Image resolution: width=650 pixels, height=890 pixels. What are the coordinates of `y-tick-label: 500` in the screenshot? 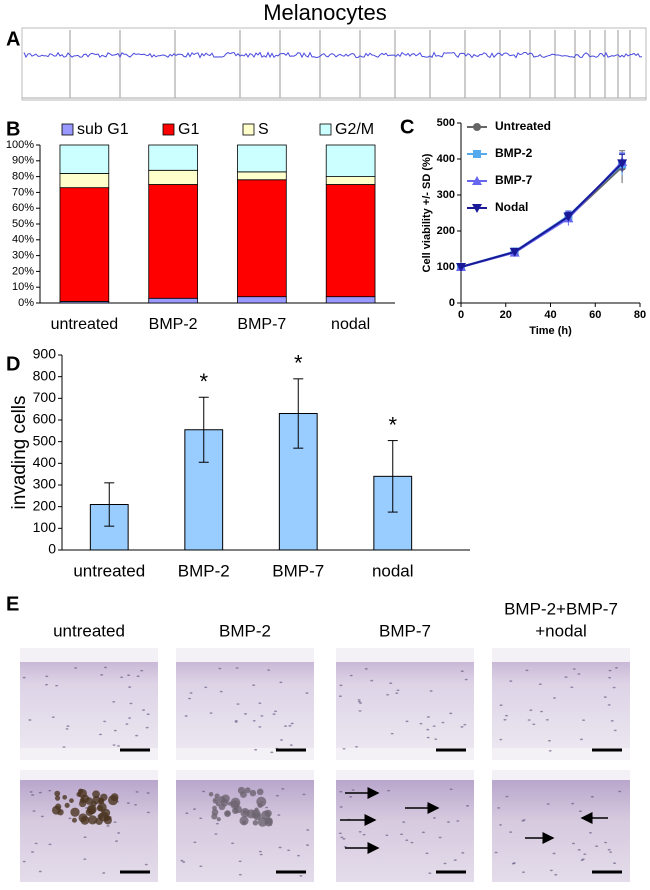 It's located at (446, 123).